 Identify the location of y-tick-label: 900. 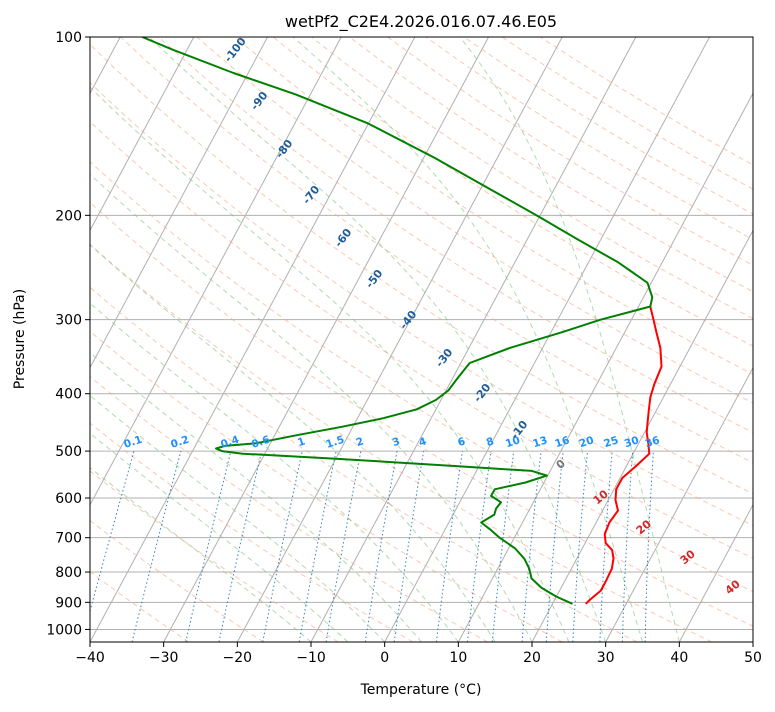
(68, 603).